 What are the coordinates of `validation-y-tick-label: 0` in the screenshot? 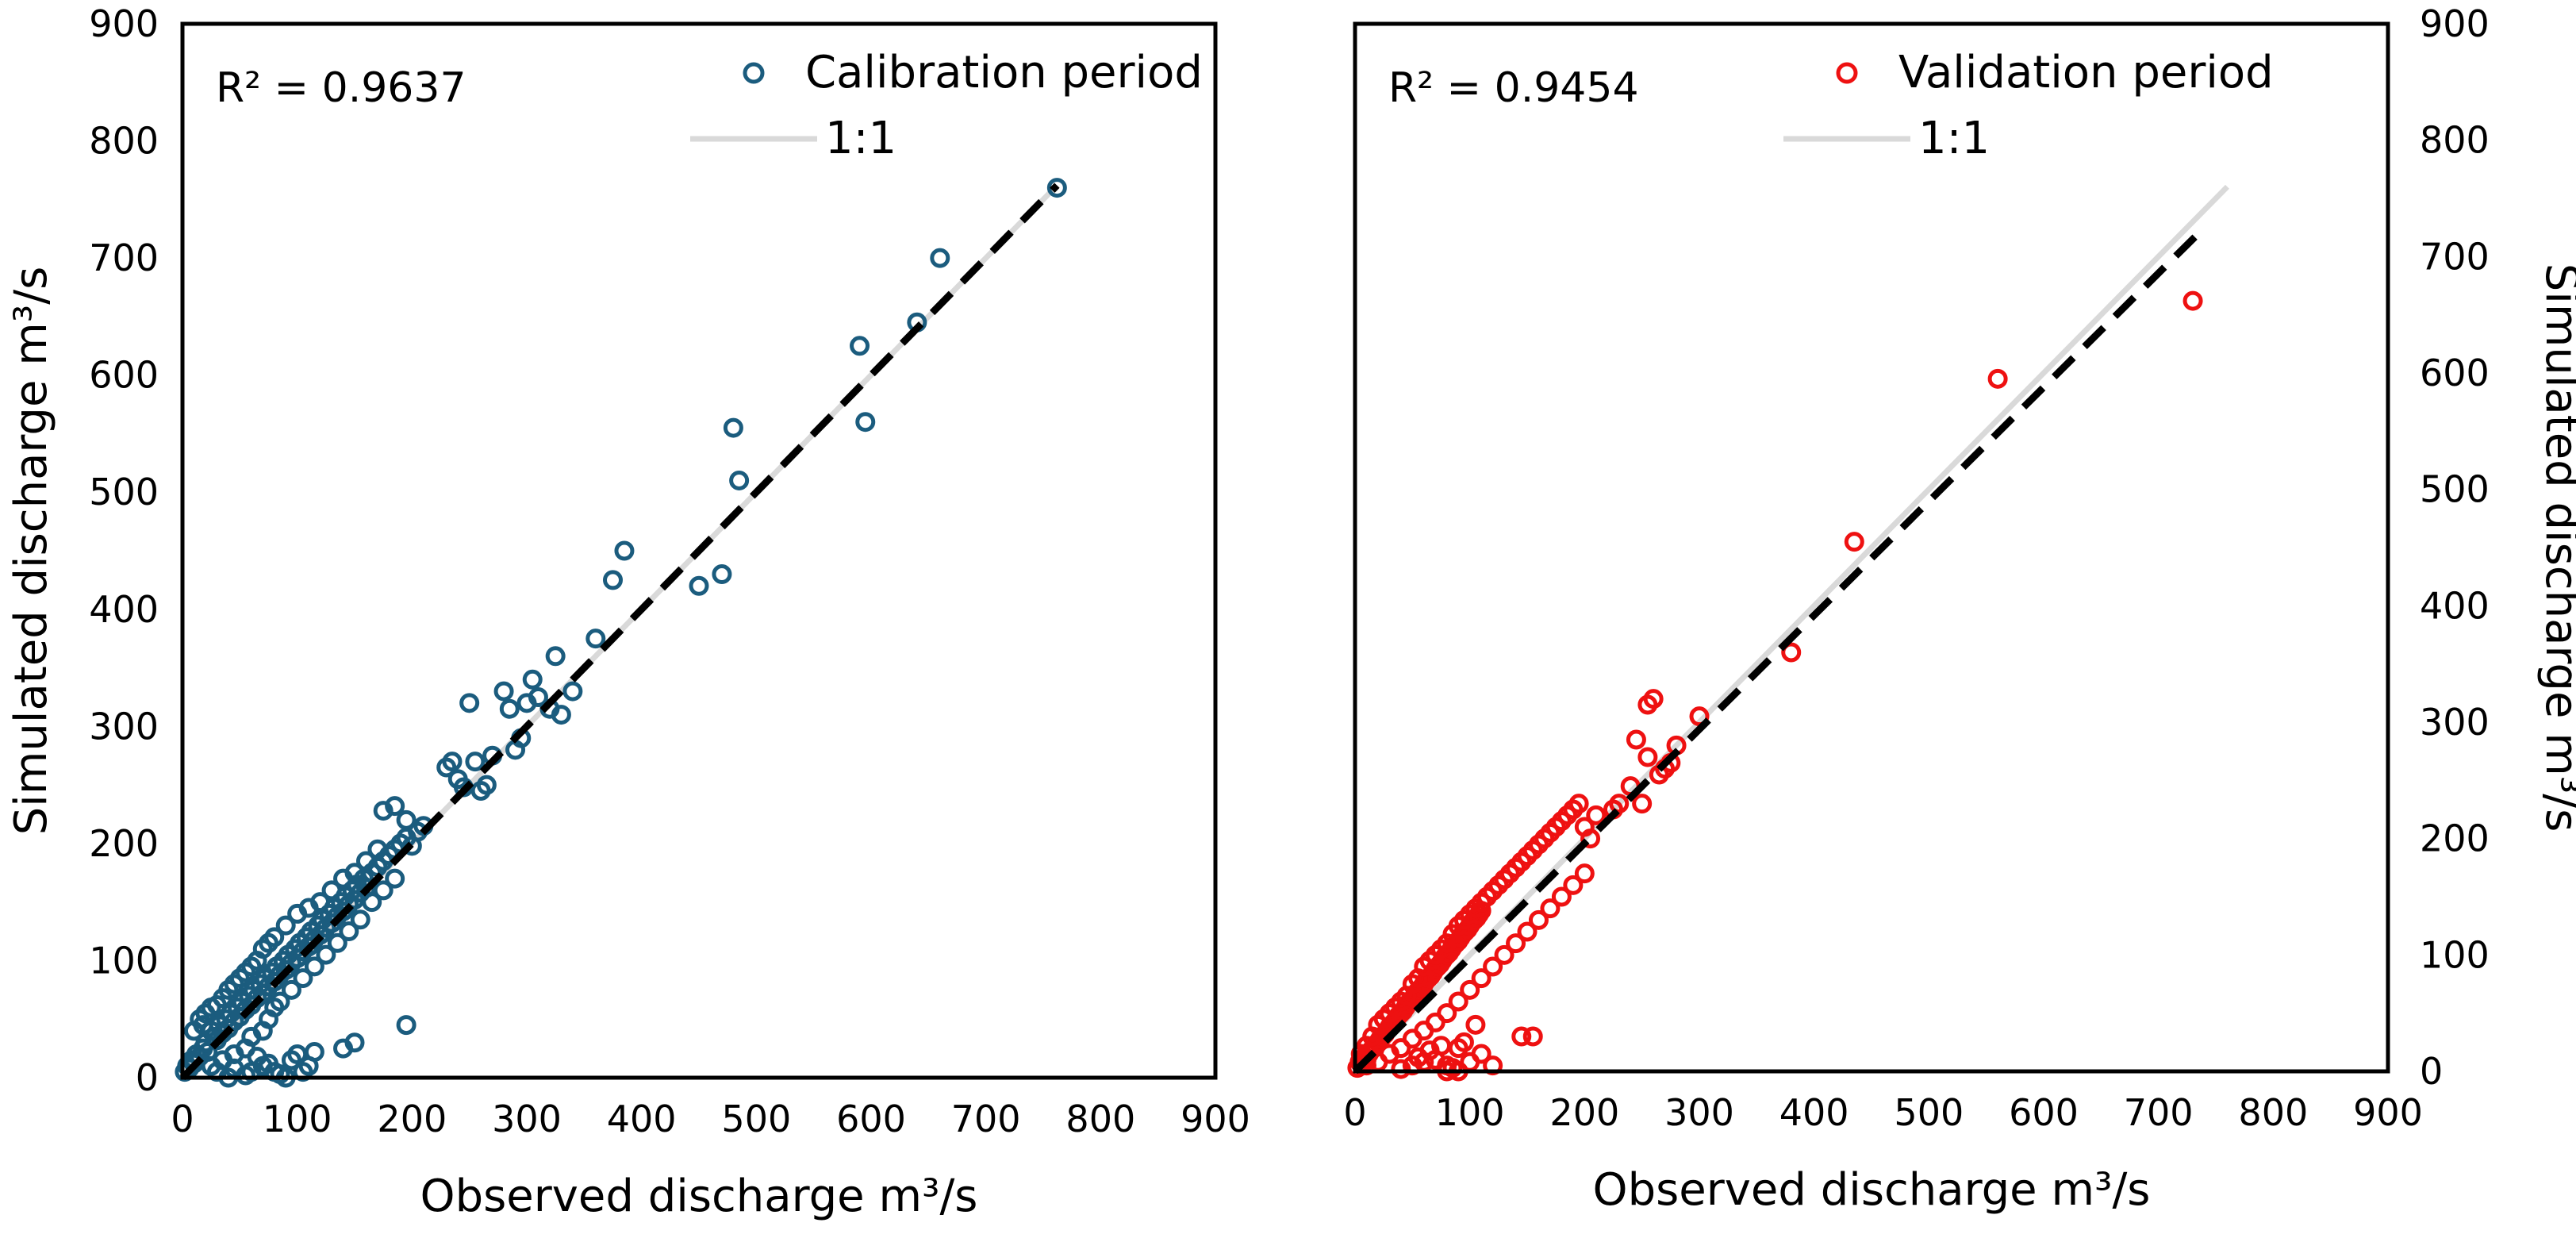 It's located at (2431, 1071).